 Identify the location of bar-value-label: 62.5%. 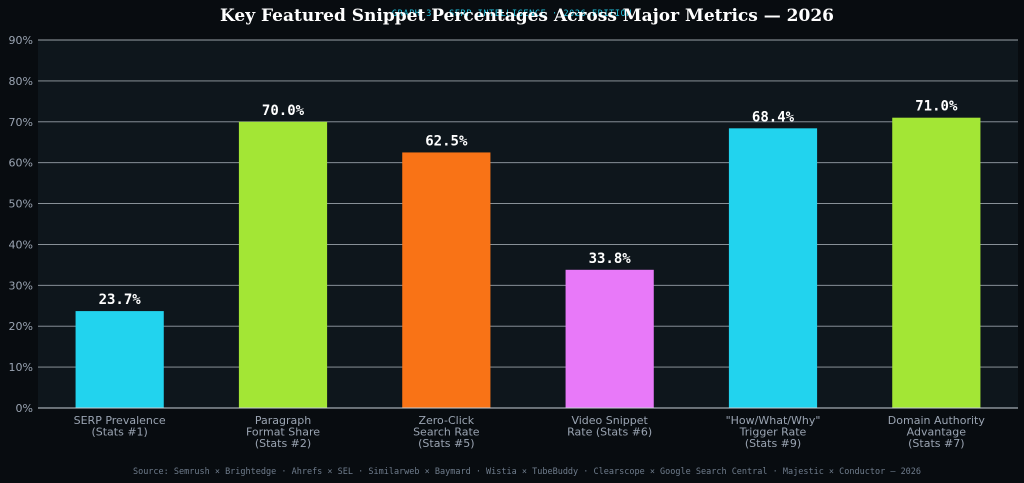
(446, 141).